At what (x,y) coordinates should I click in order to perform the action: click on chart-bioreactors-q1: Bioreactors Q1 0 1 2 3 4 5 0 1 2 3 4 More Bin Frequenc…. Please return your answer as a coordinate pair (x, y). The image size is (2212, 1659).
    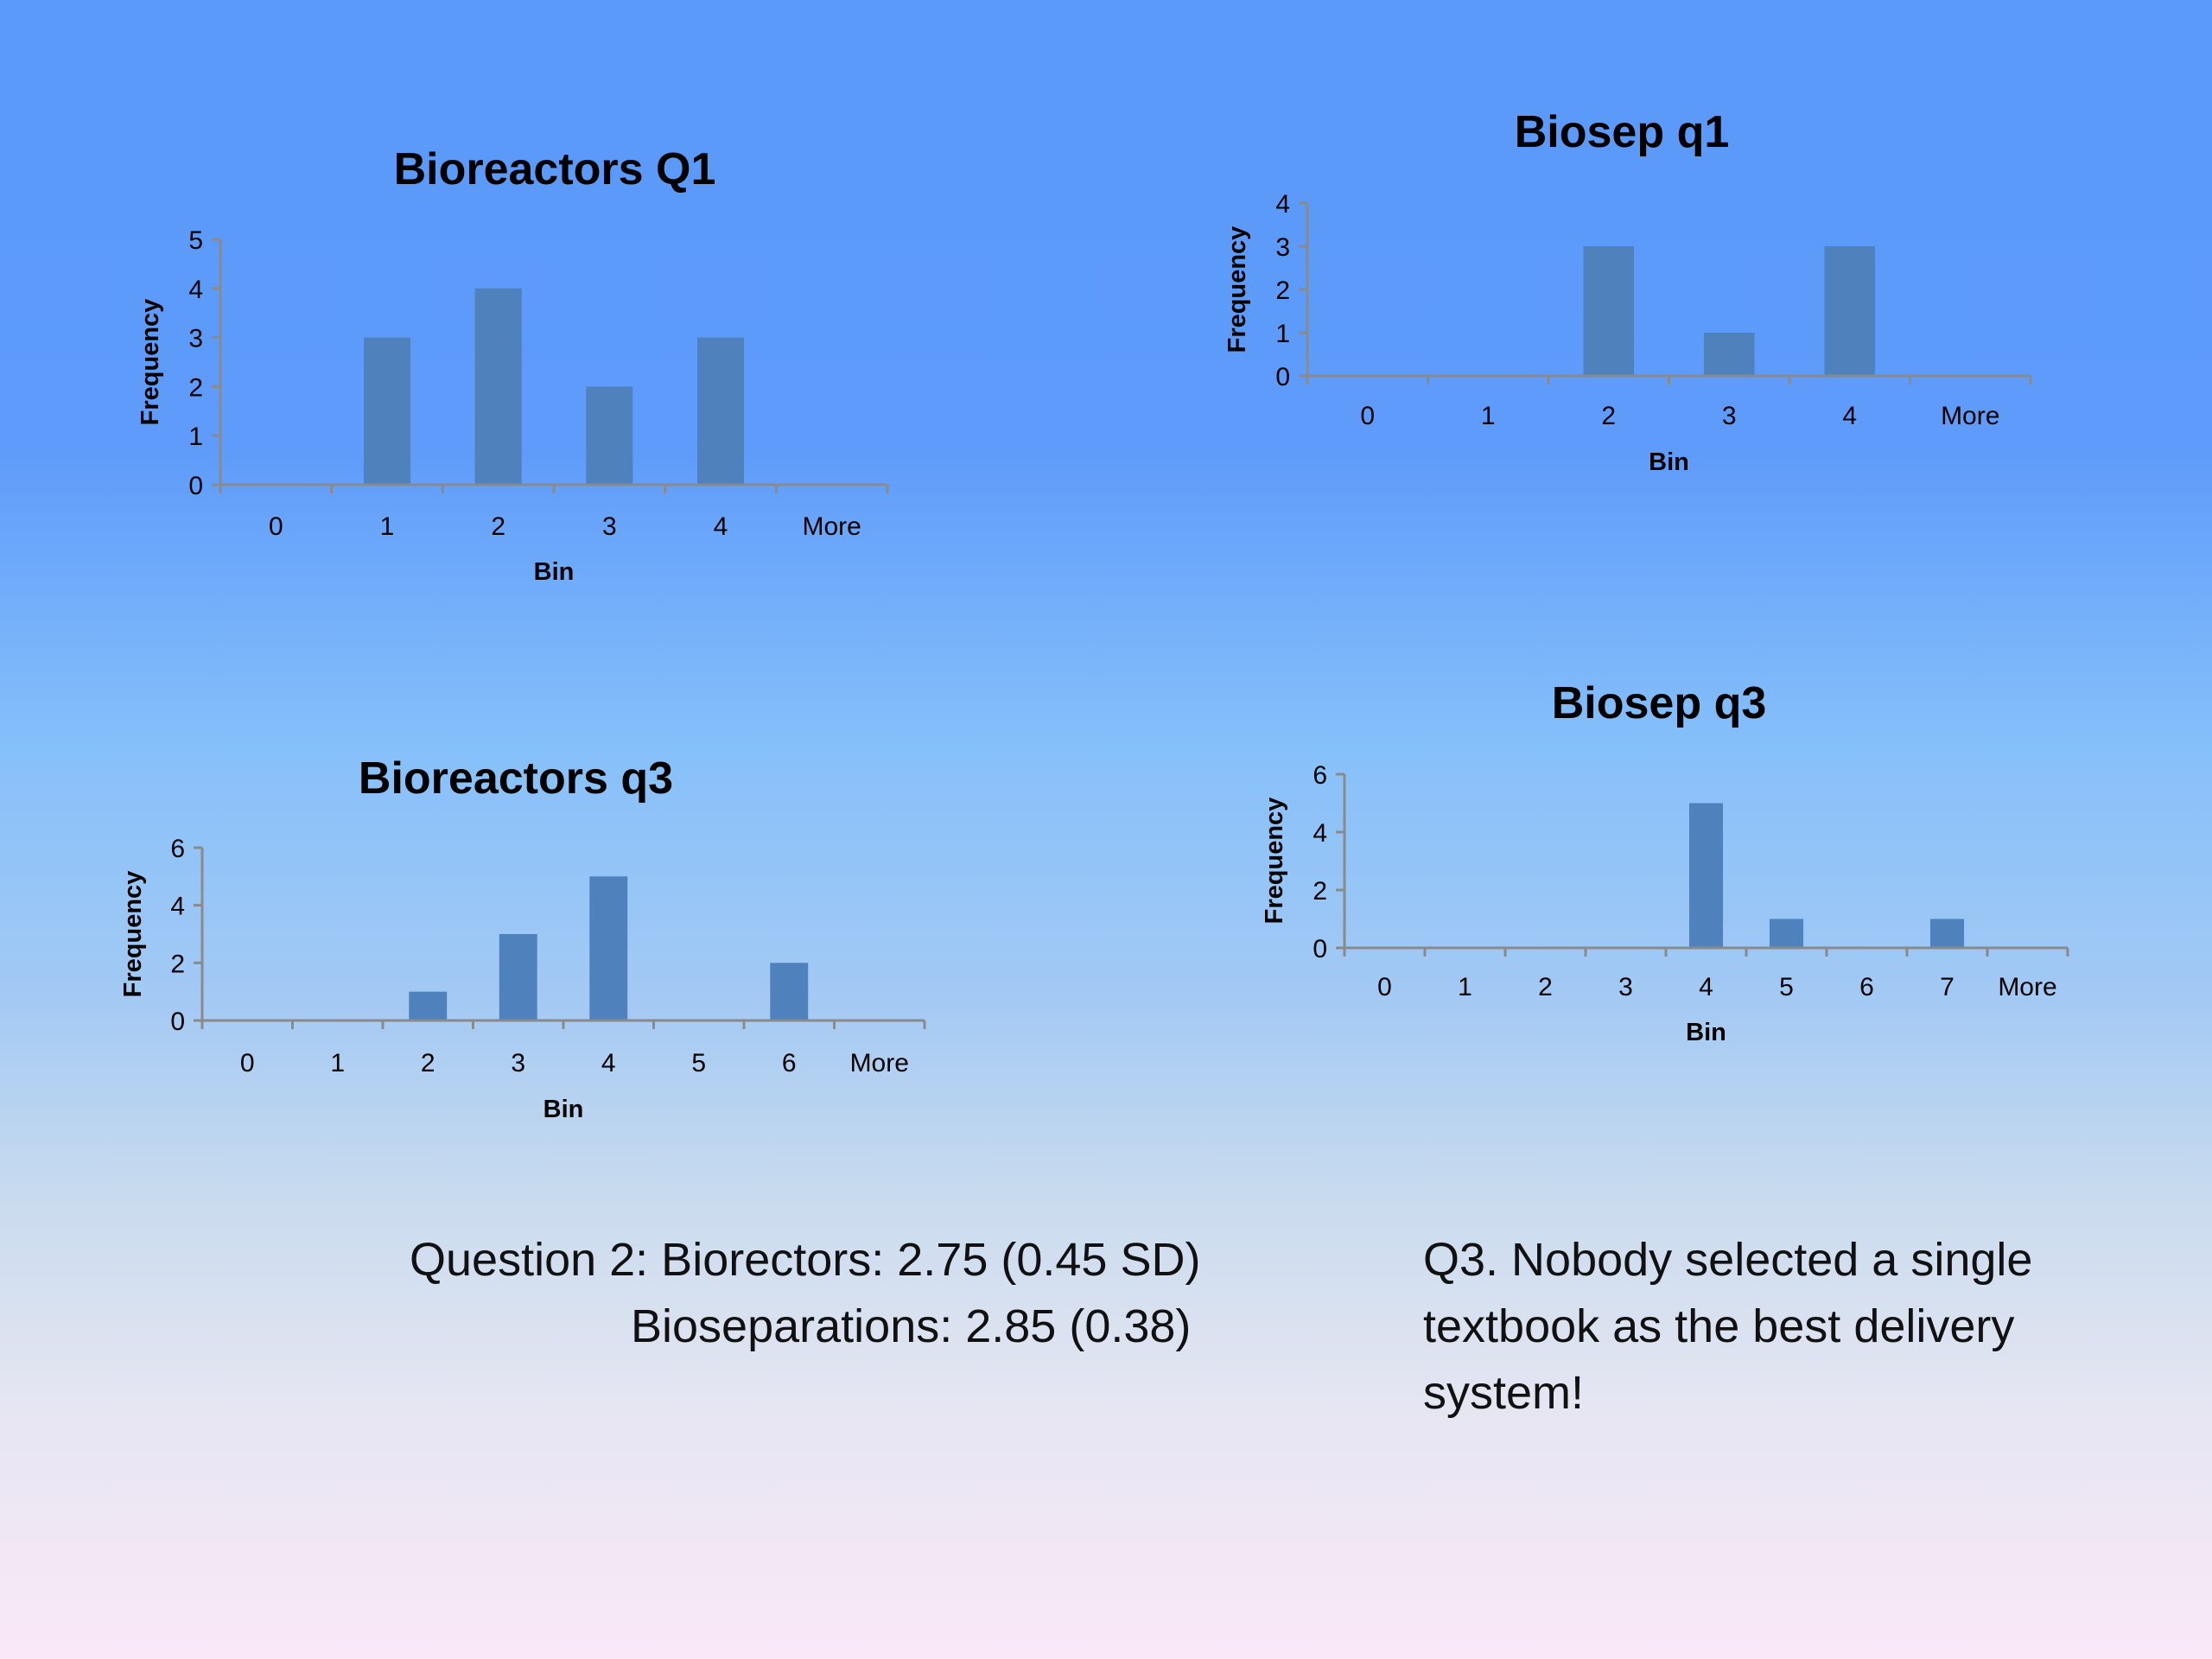
    Looking at the image, I should click on (513, 365).